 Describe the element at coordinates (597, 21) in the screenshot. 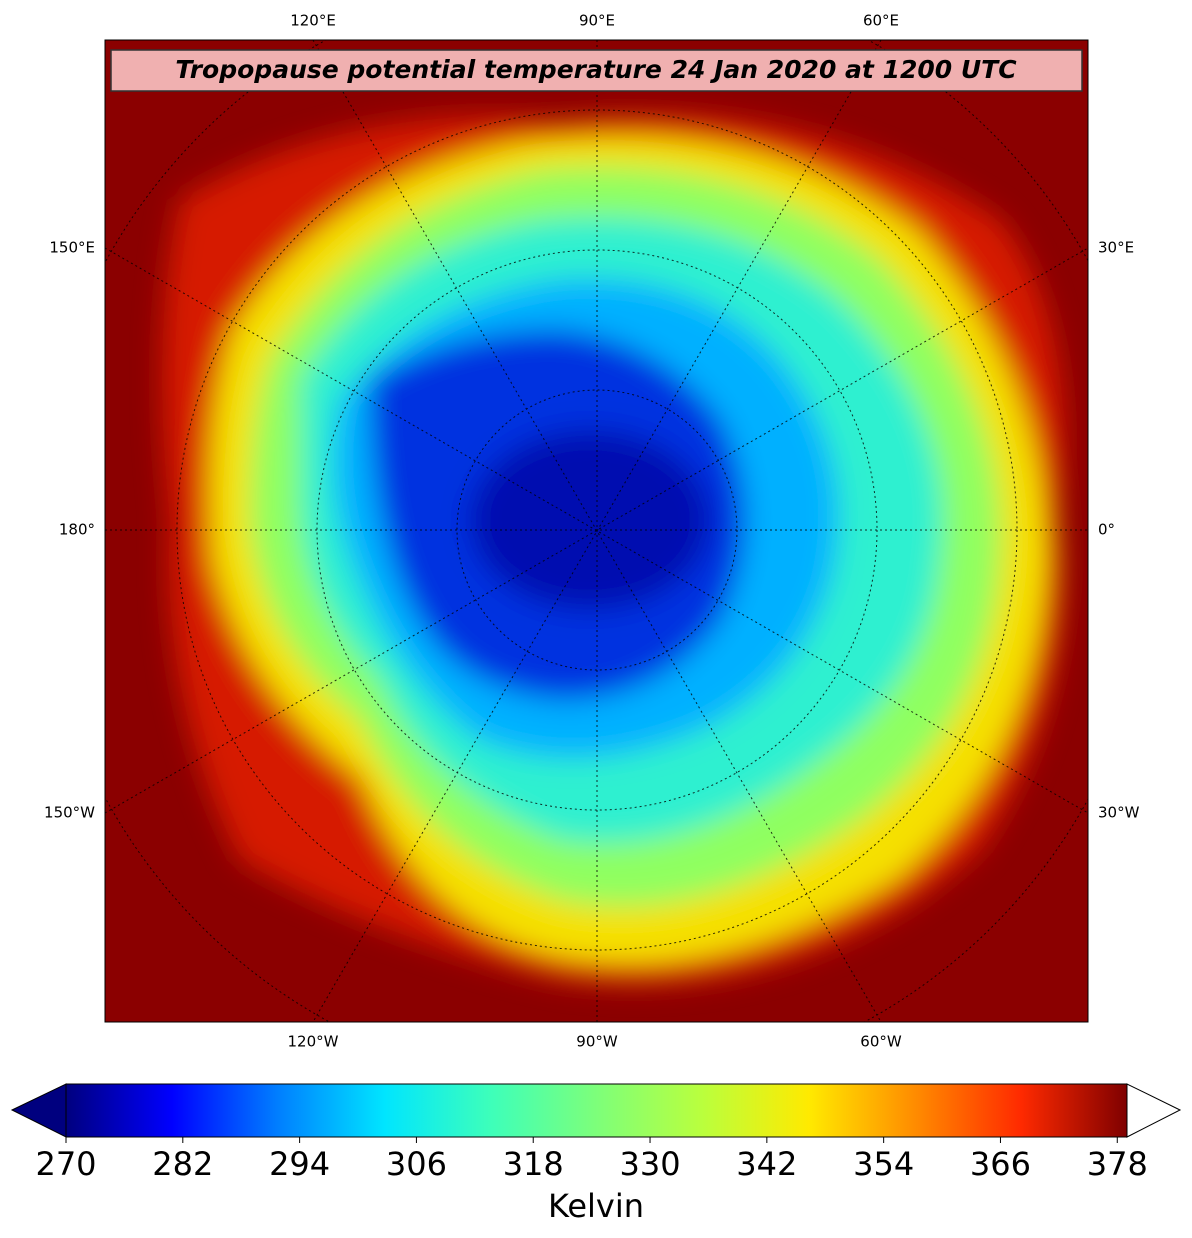

I see `lon-label: 90°E` at that location.